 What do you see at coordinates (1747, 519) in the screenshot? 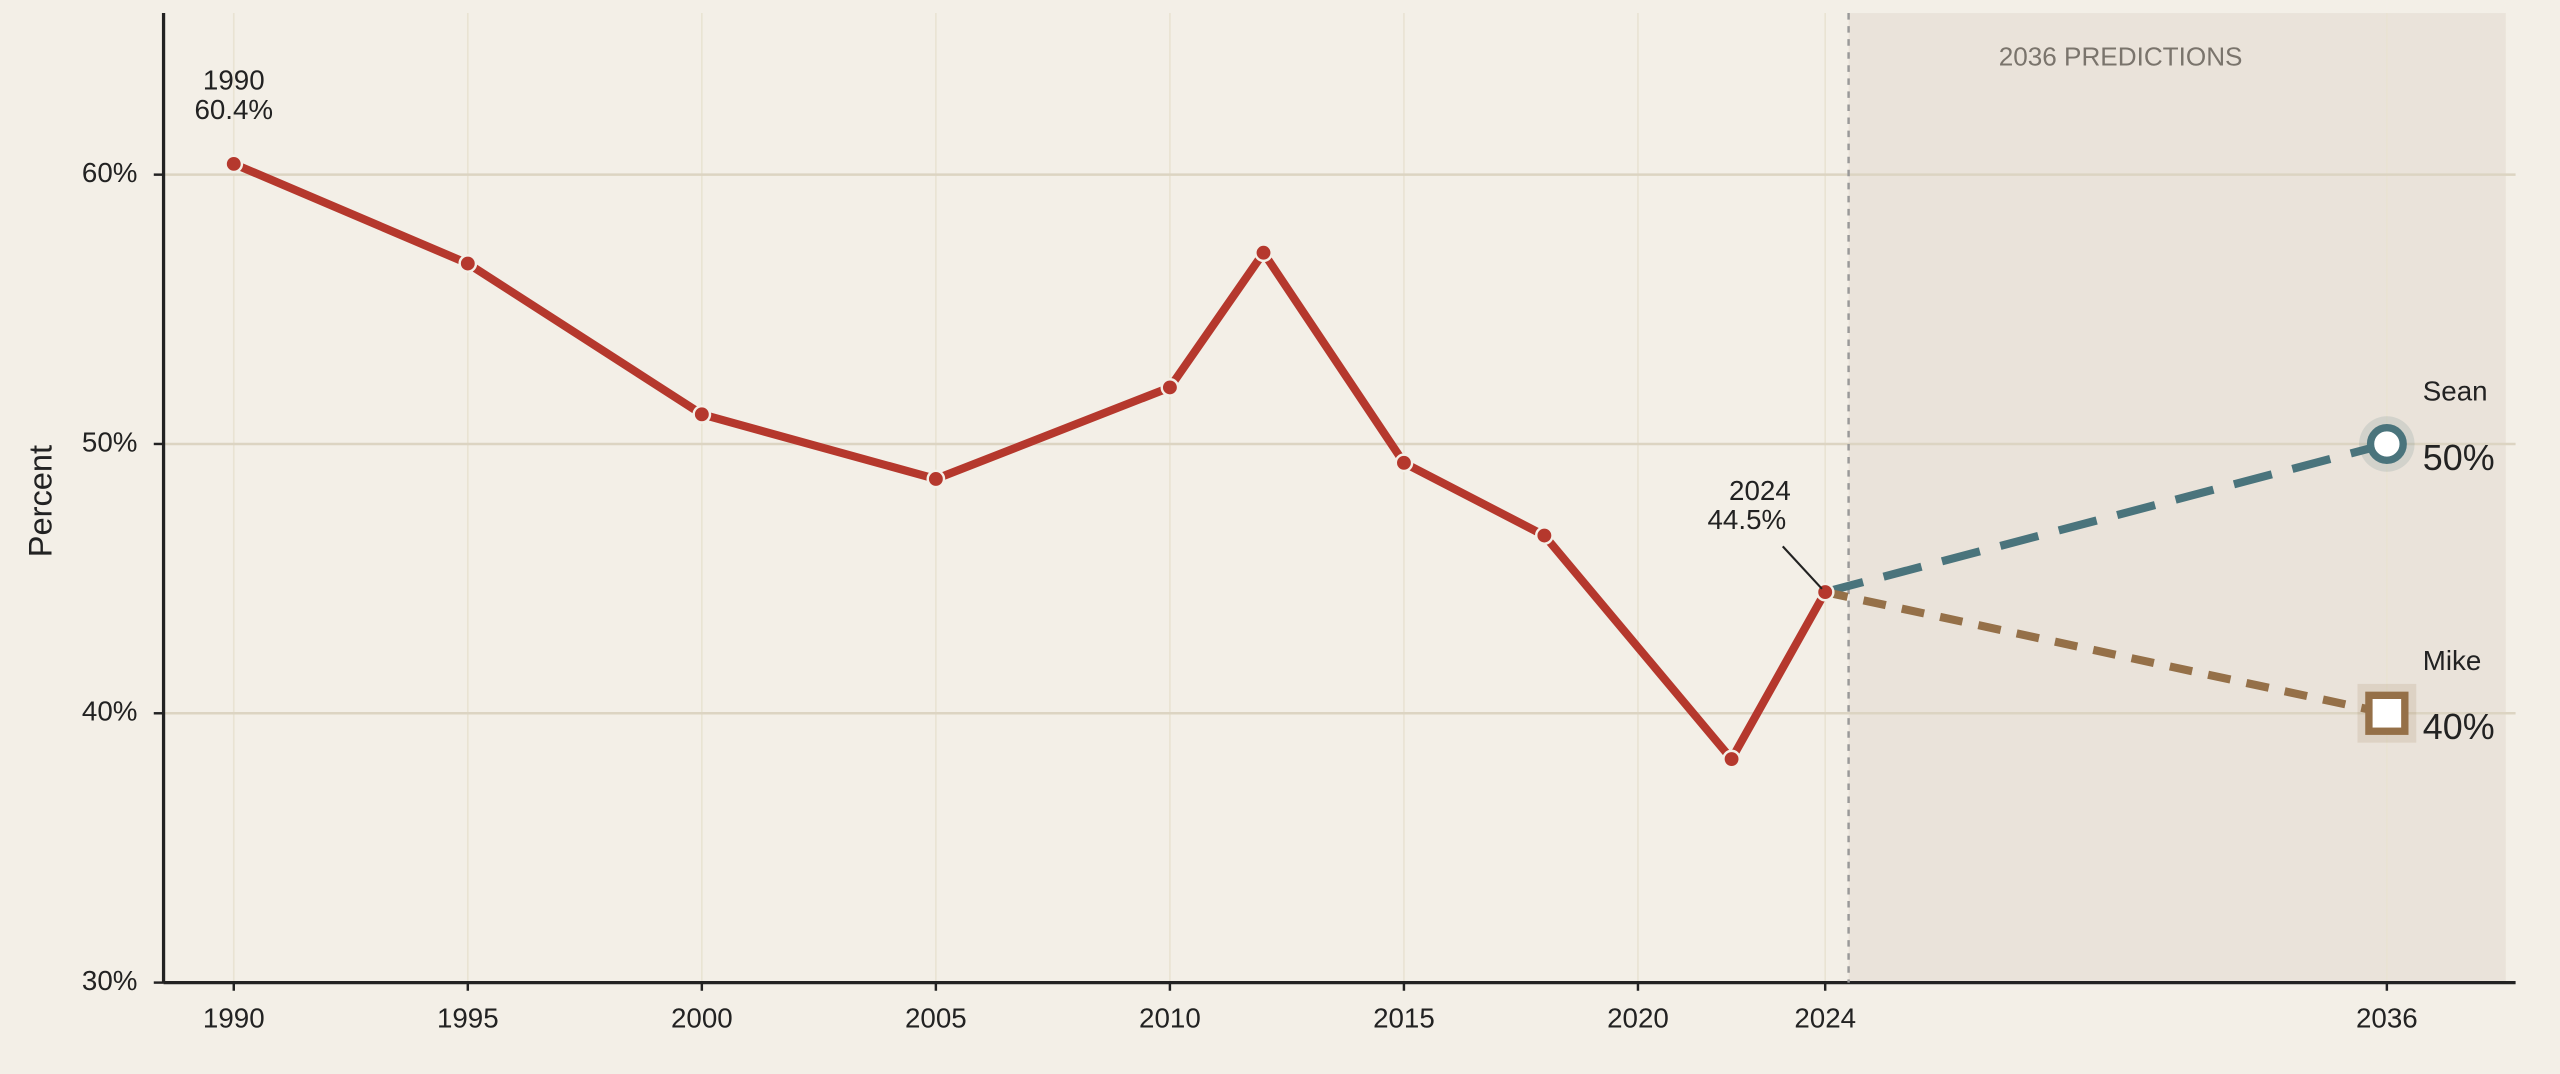
I see `annotation-value: 44.5%` at bounding box center [1747, 519].